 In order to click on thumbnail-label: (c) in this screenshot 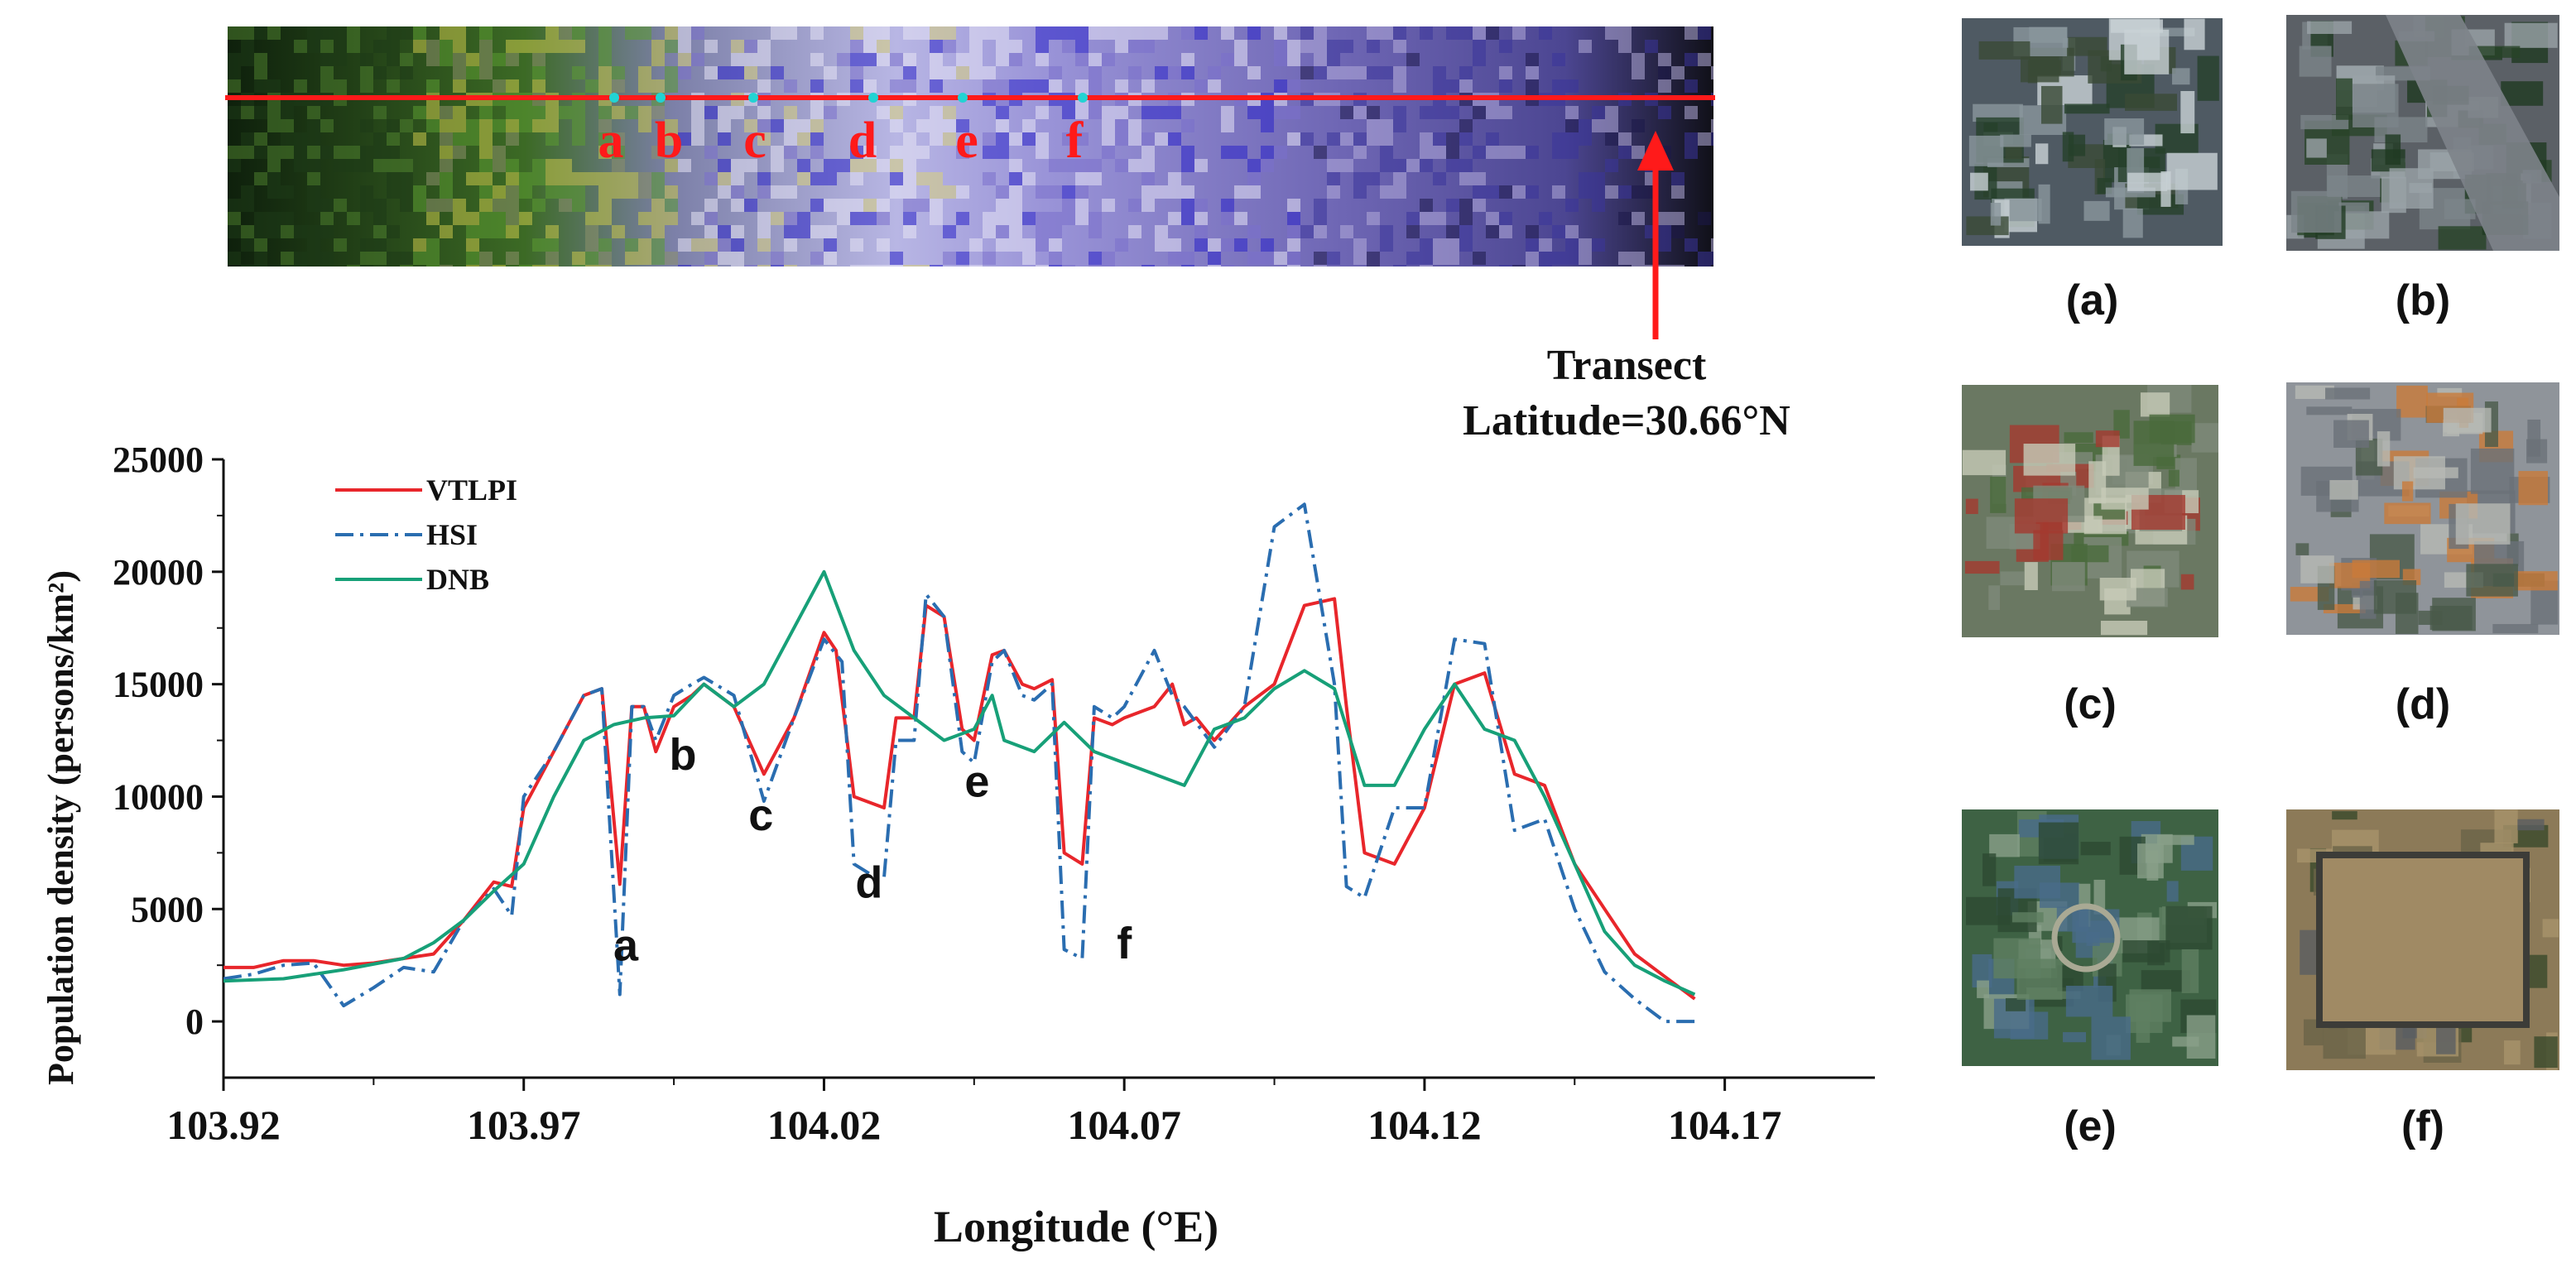, I will do `click(2090, 704)`.